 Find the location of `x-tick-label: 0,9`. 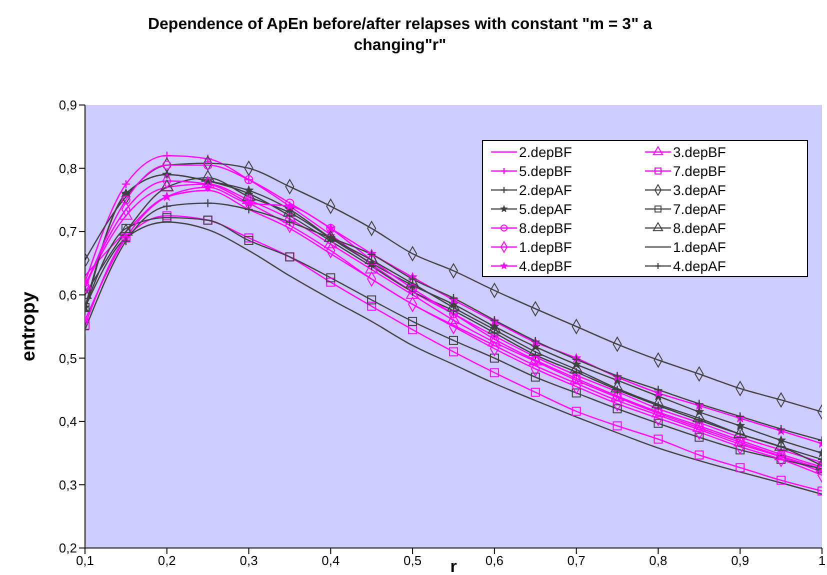

x-tick-label: 0,9 is located at coordinates (740, 560).